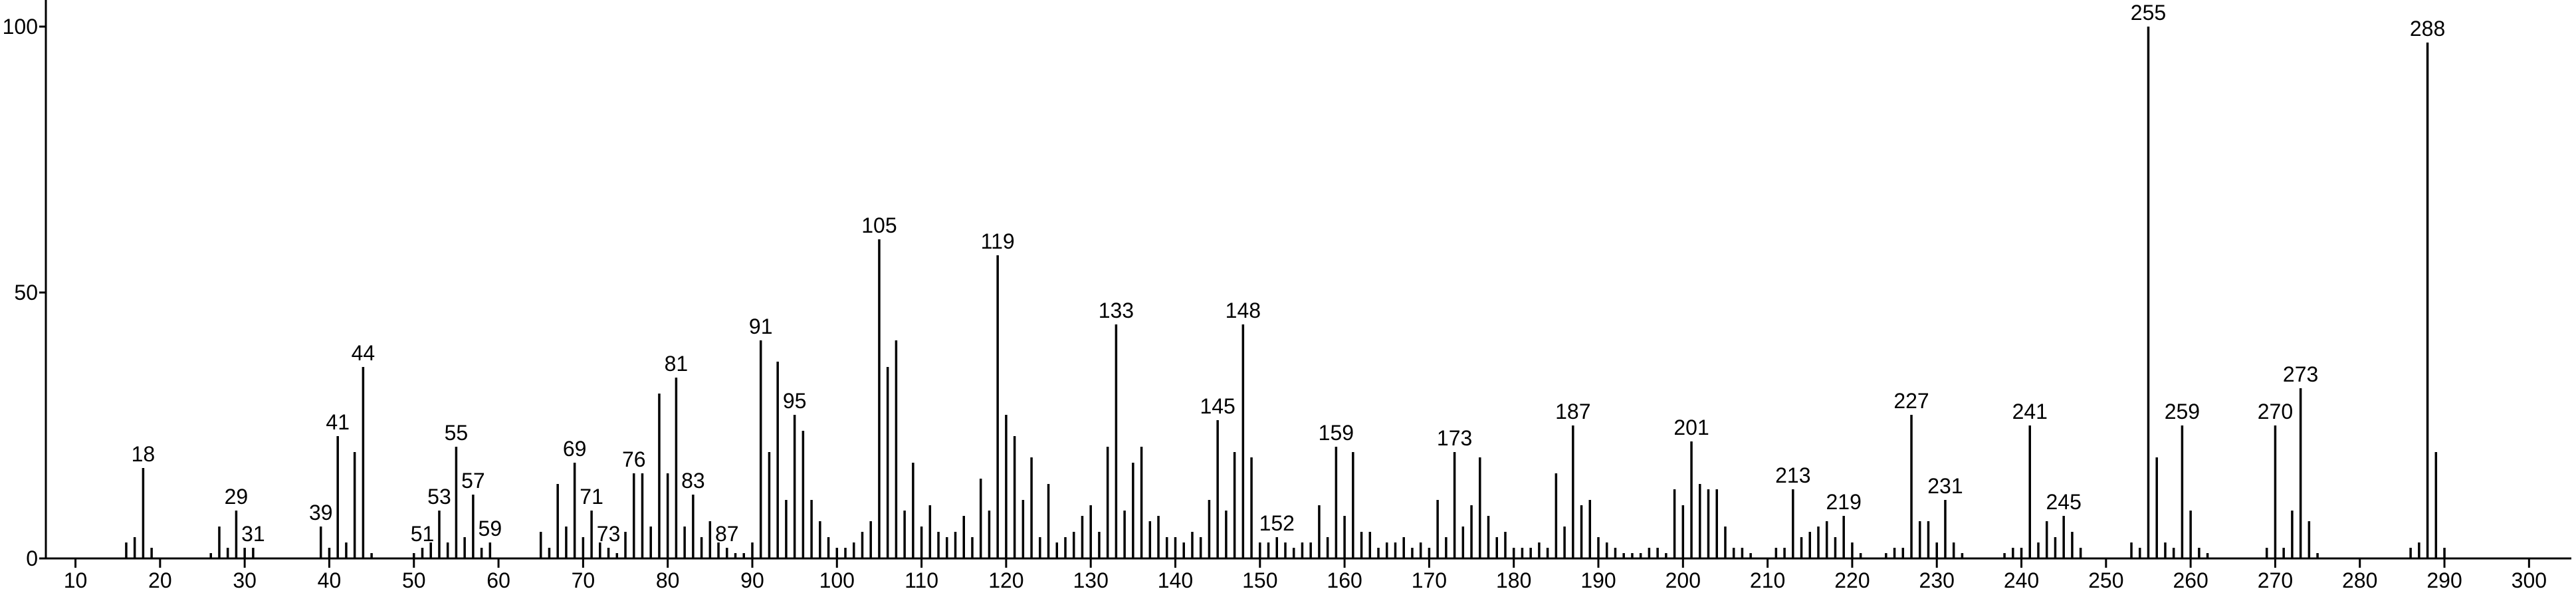 This screenshot has height=593, width=2576. Describe the element at coordinates (32, 558) in the screenshot. I see `y-tick-label: 0` at that location.